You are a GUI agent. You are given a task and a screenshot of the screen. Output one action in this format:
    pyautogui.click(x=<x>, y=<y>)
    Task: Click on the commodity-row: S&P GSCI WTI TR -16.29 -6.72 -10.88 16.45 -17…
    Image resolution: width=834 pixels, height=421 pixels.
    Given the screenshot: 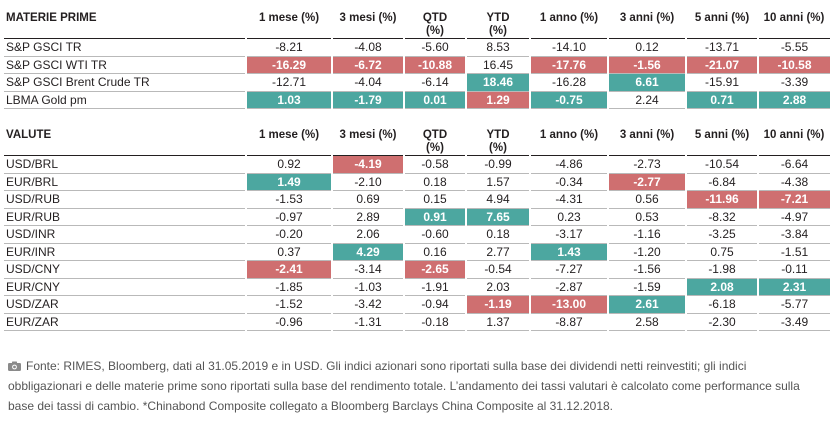 What is the action you would take?
    pyautogui.click(x=417, y=65)
    